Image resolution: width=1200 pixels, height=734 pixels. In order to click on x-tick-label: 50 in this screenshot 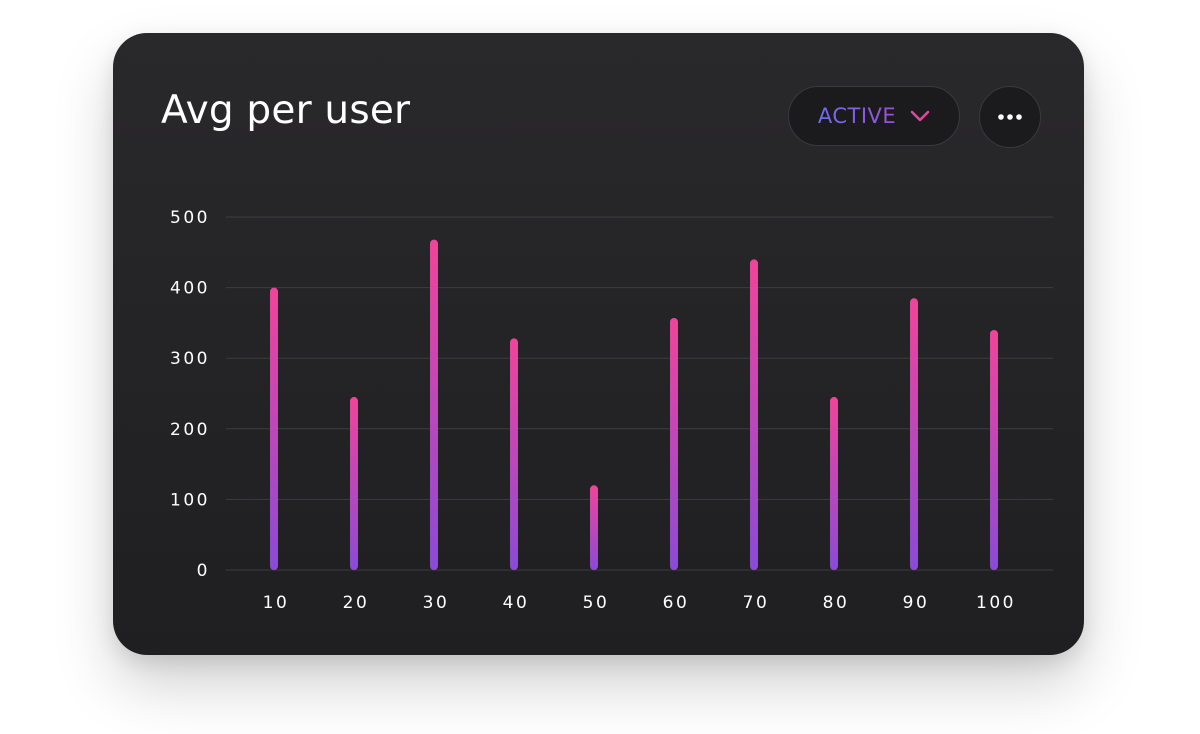, I will do `click(596, 603)`.